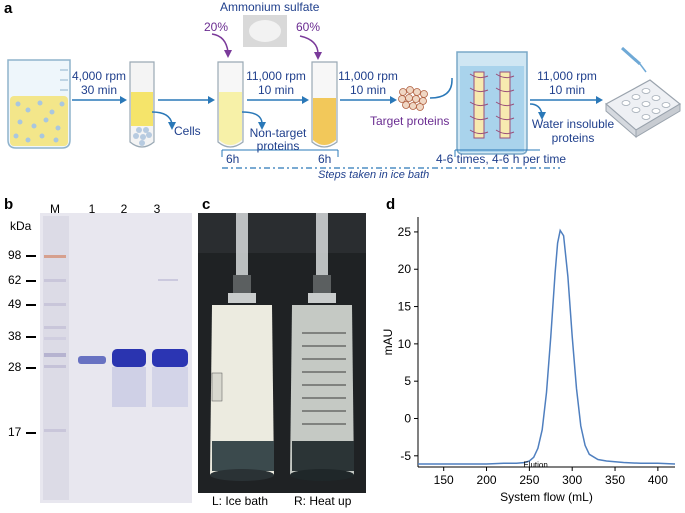 Image resolution: width=685 pixels, height=513 pixels. Describe the element at coordinates (31, 344) in the screenshot. I see `marker-ticks` at that location.